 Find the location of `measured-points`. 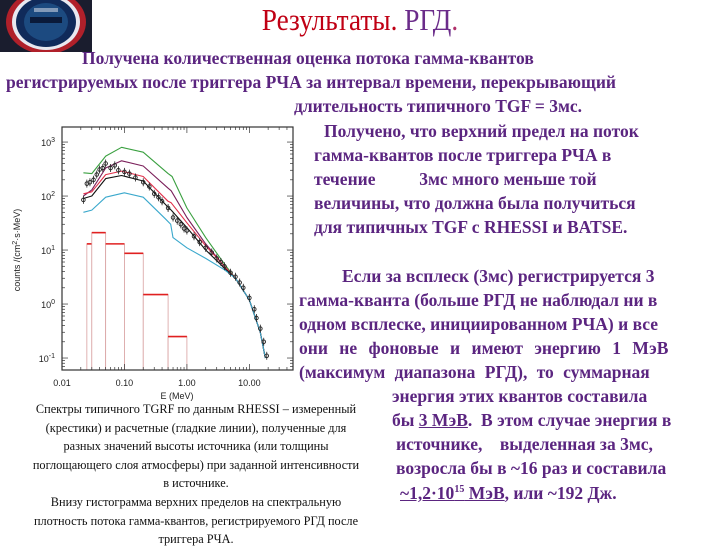

measured-points is located at coordinates (175, 259).